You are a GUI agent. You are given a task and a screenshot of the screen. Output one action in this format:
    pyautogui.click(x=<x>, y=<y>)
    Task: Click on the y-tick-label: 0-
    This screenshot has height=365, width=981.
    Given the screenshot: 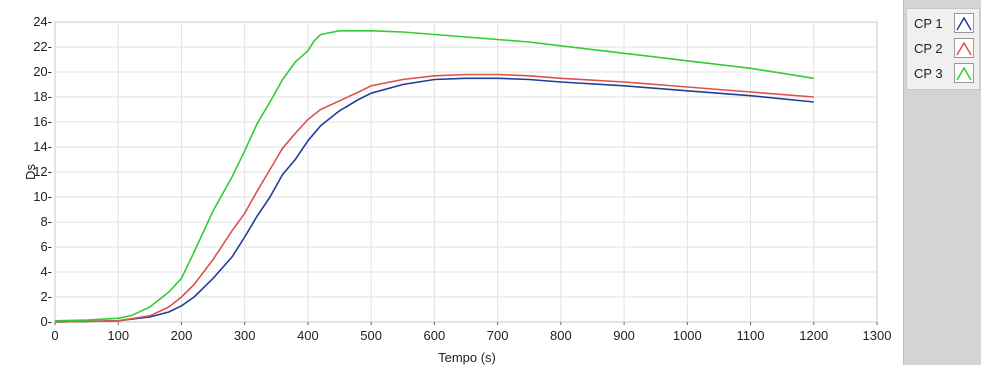 What is the action you would take?
    pyautogui.click(x=46, y=321)
    